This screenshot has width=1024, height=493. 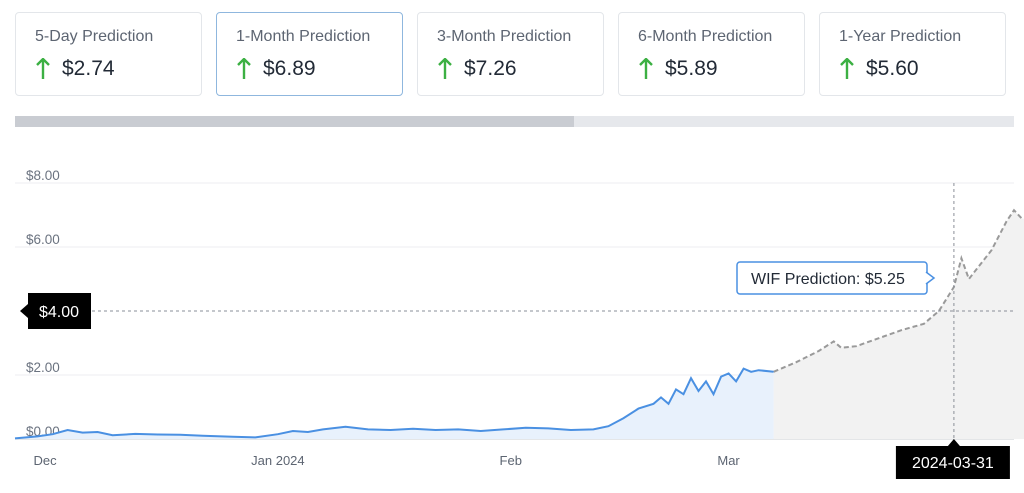 What do you see at coordinates (728, 460) in the screenshot?
I see `x-tick-label: Mar` at bounding box center [728, 460].